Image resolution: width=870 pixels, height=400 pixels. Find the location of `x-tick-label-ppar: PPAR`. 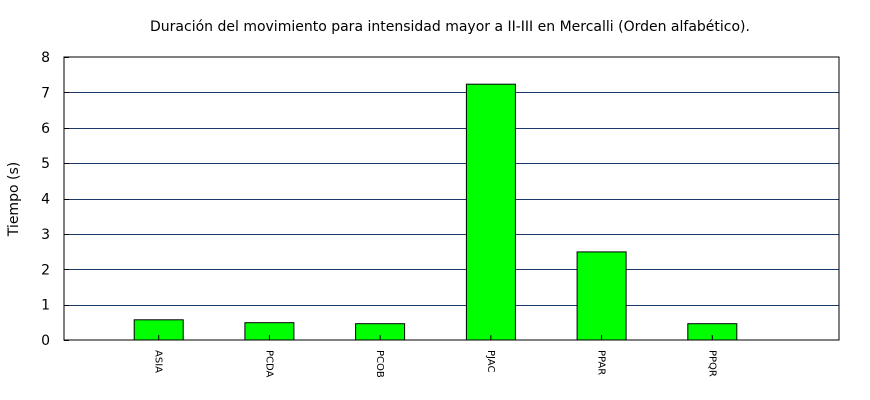

x-tick-label-ppar: PPAR is located at coordinates (601, 362).